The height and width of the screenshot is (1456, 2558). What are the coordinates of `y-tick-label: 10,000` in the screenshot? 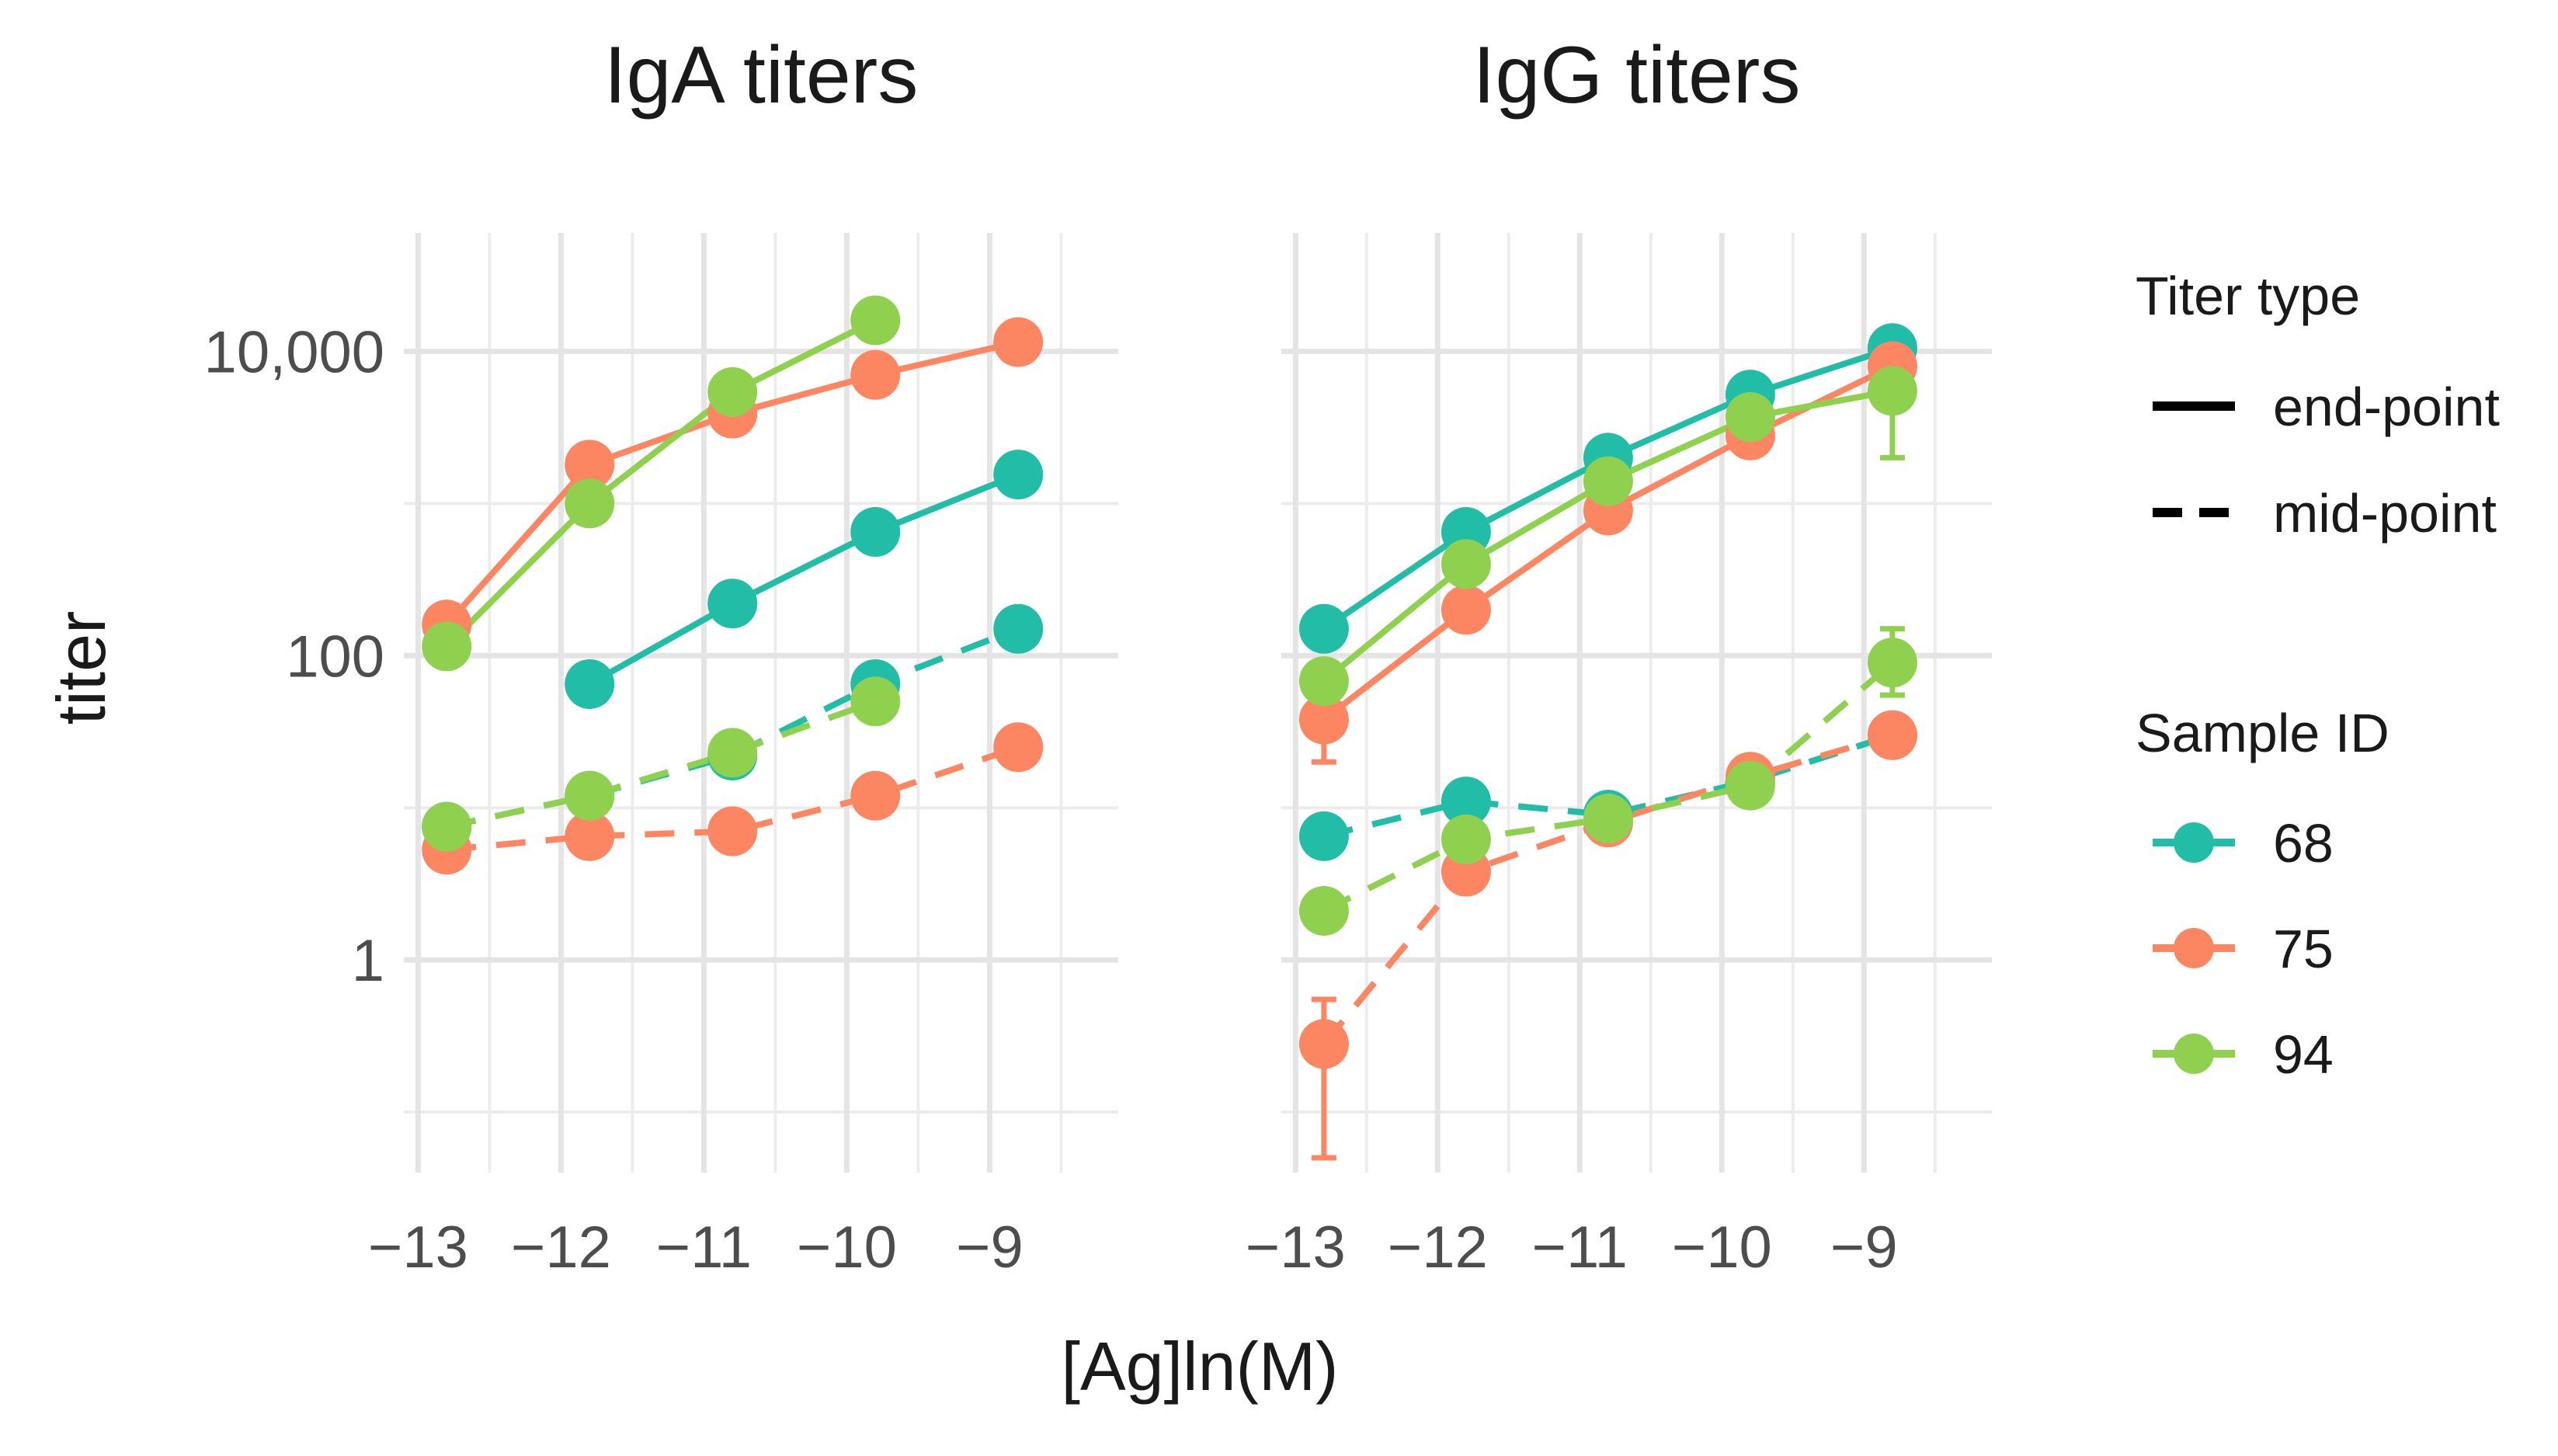 It's located at (294, 352).